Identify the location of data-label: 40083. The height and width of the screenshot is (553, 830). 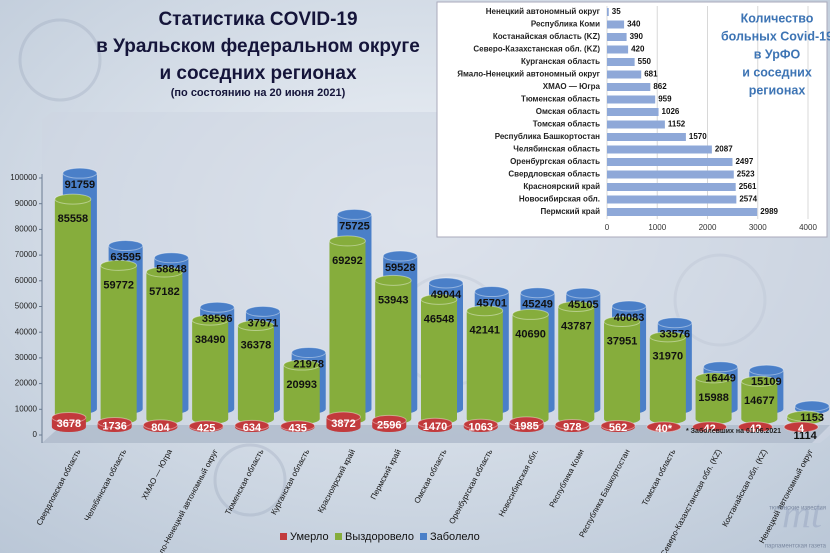
(629, 318).